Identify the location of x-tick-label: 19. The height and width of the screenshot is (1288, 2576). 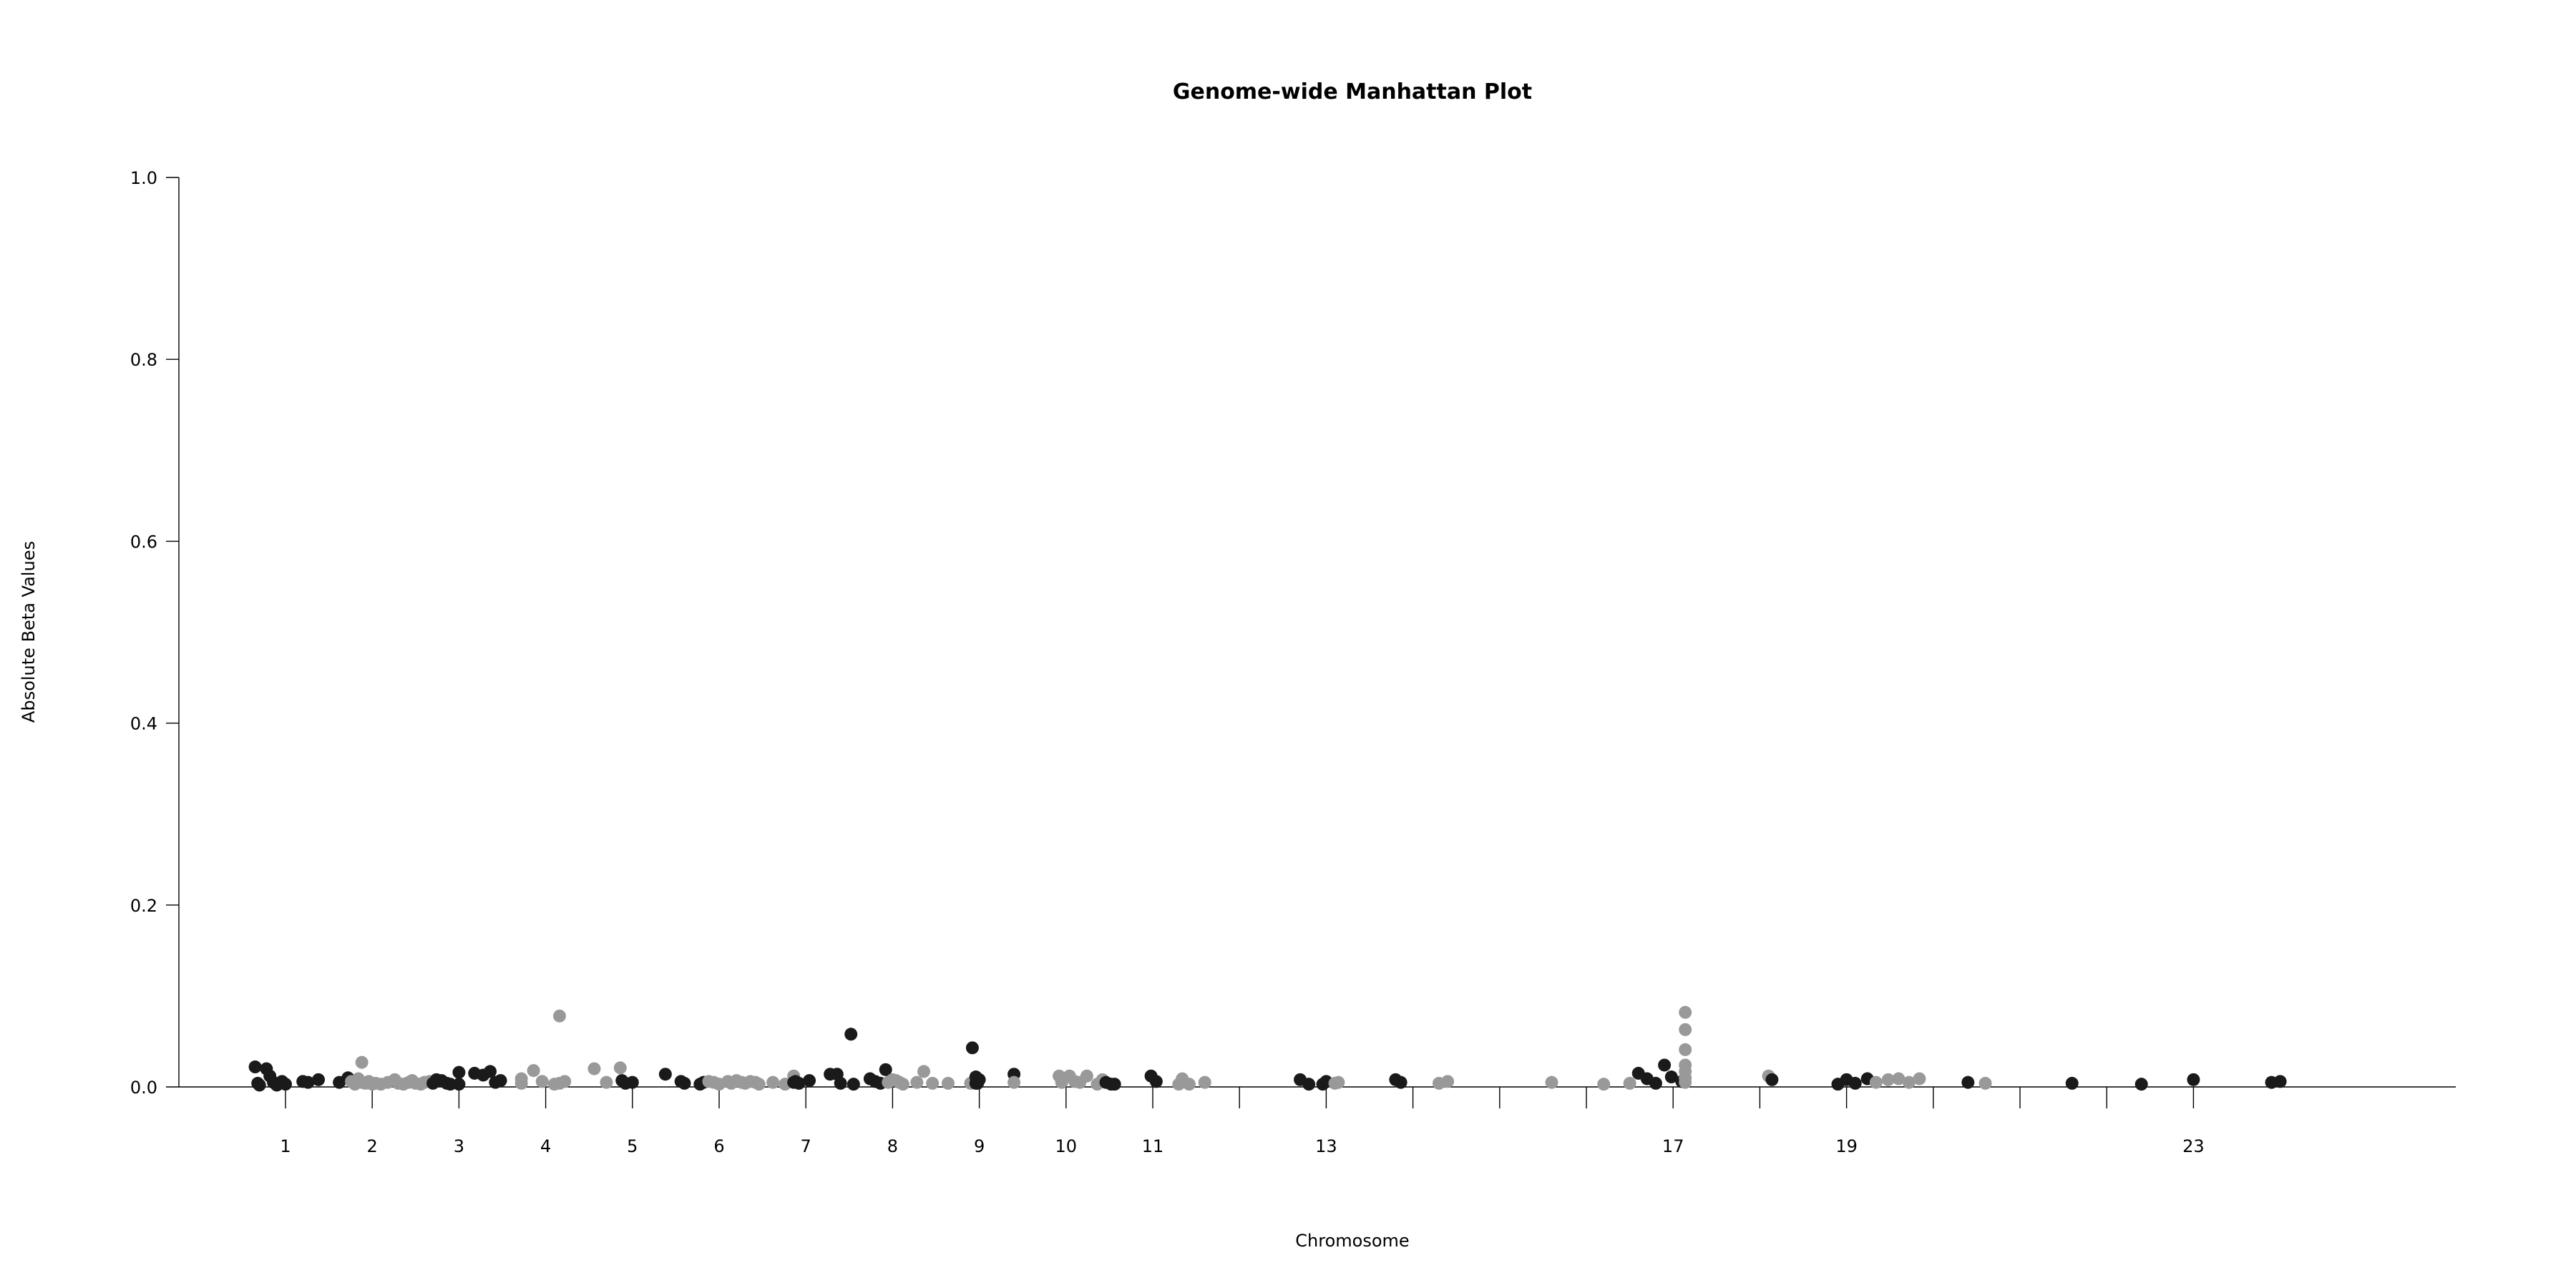
(1847, 1146).